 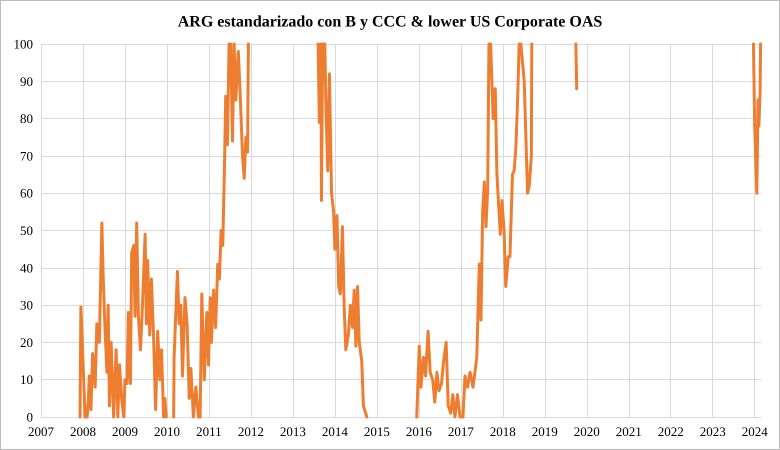 I want to click on y-tick-label: 70, so click(x=26, y=156).